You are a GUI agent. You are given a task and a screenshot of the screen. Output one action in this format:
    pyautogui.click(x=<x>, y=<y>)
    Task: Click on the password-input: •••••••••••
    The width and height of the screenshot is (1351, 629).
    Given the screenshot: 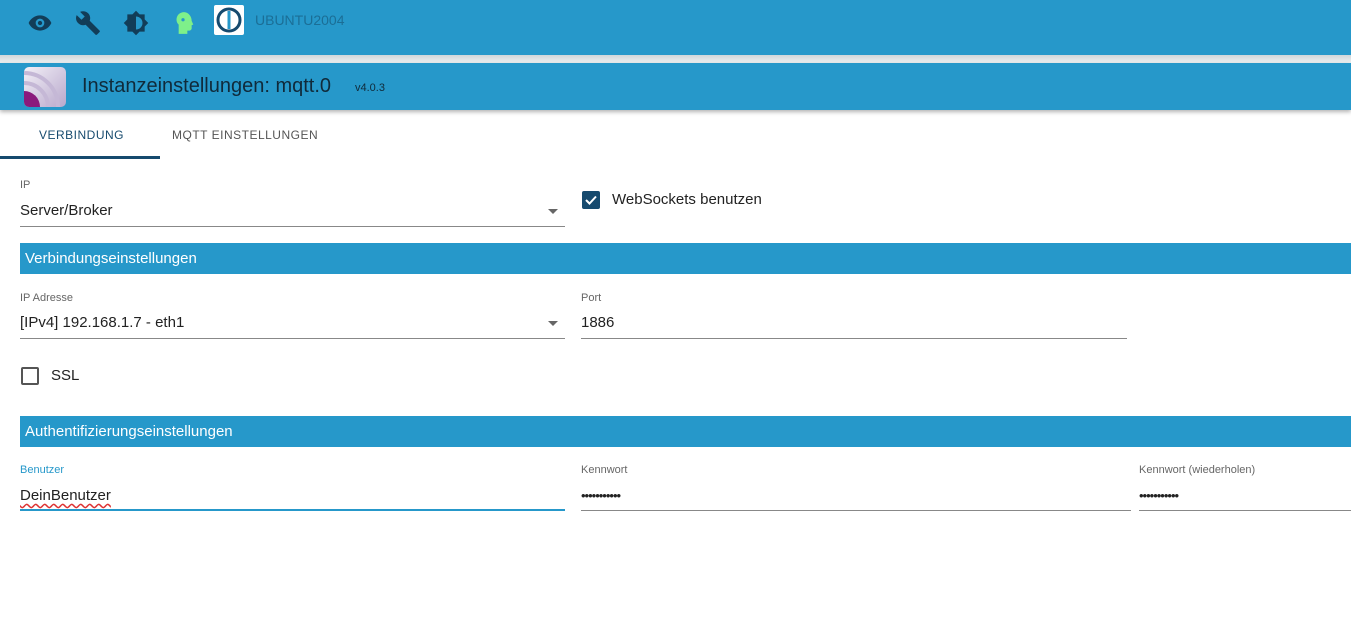 What is the action you would take?
    pyautogui.click(x=601, y=495)
    